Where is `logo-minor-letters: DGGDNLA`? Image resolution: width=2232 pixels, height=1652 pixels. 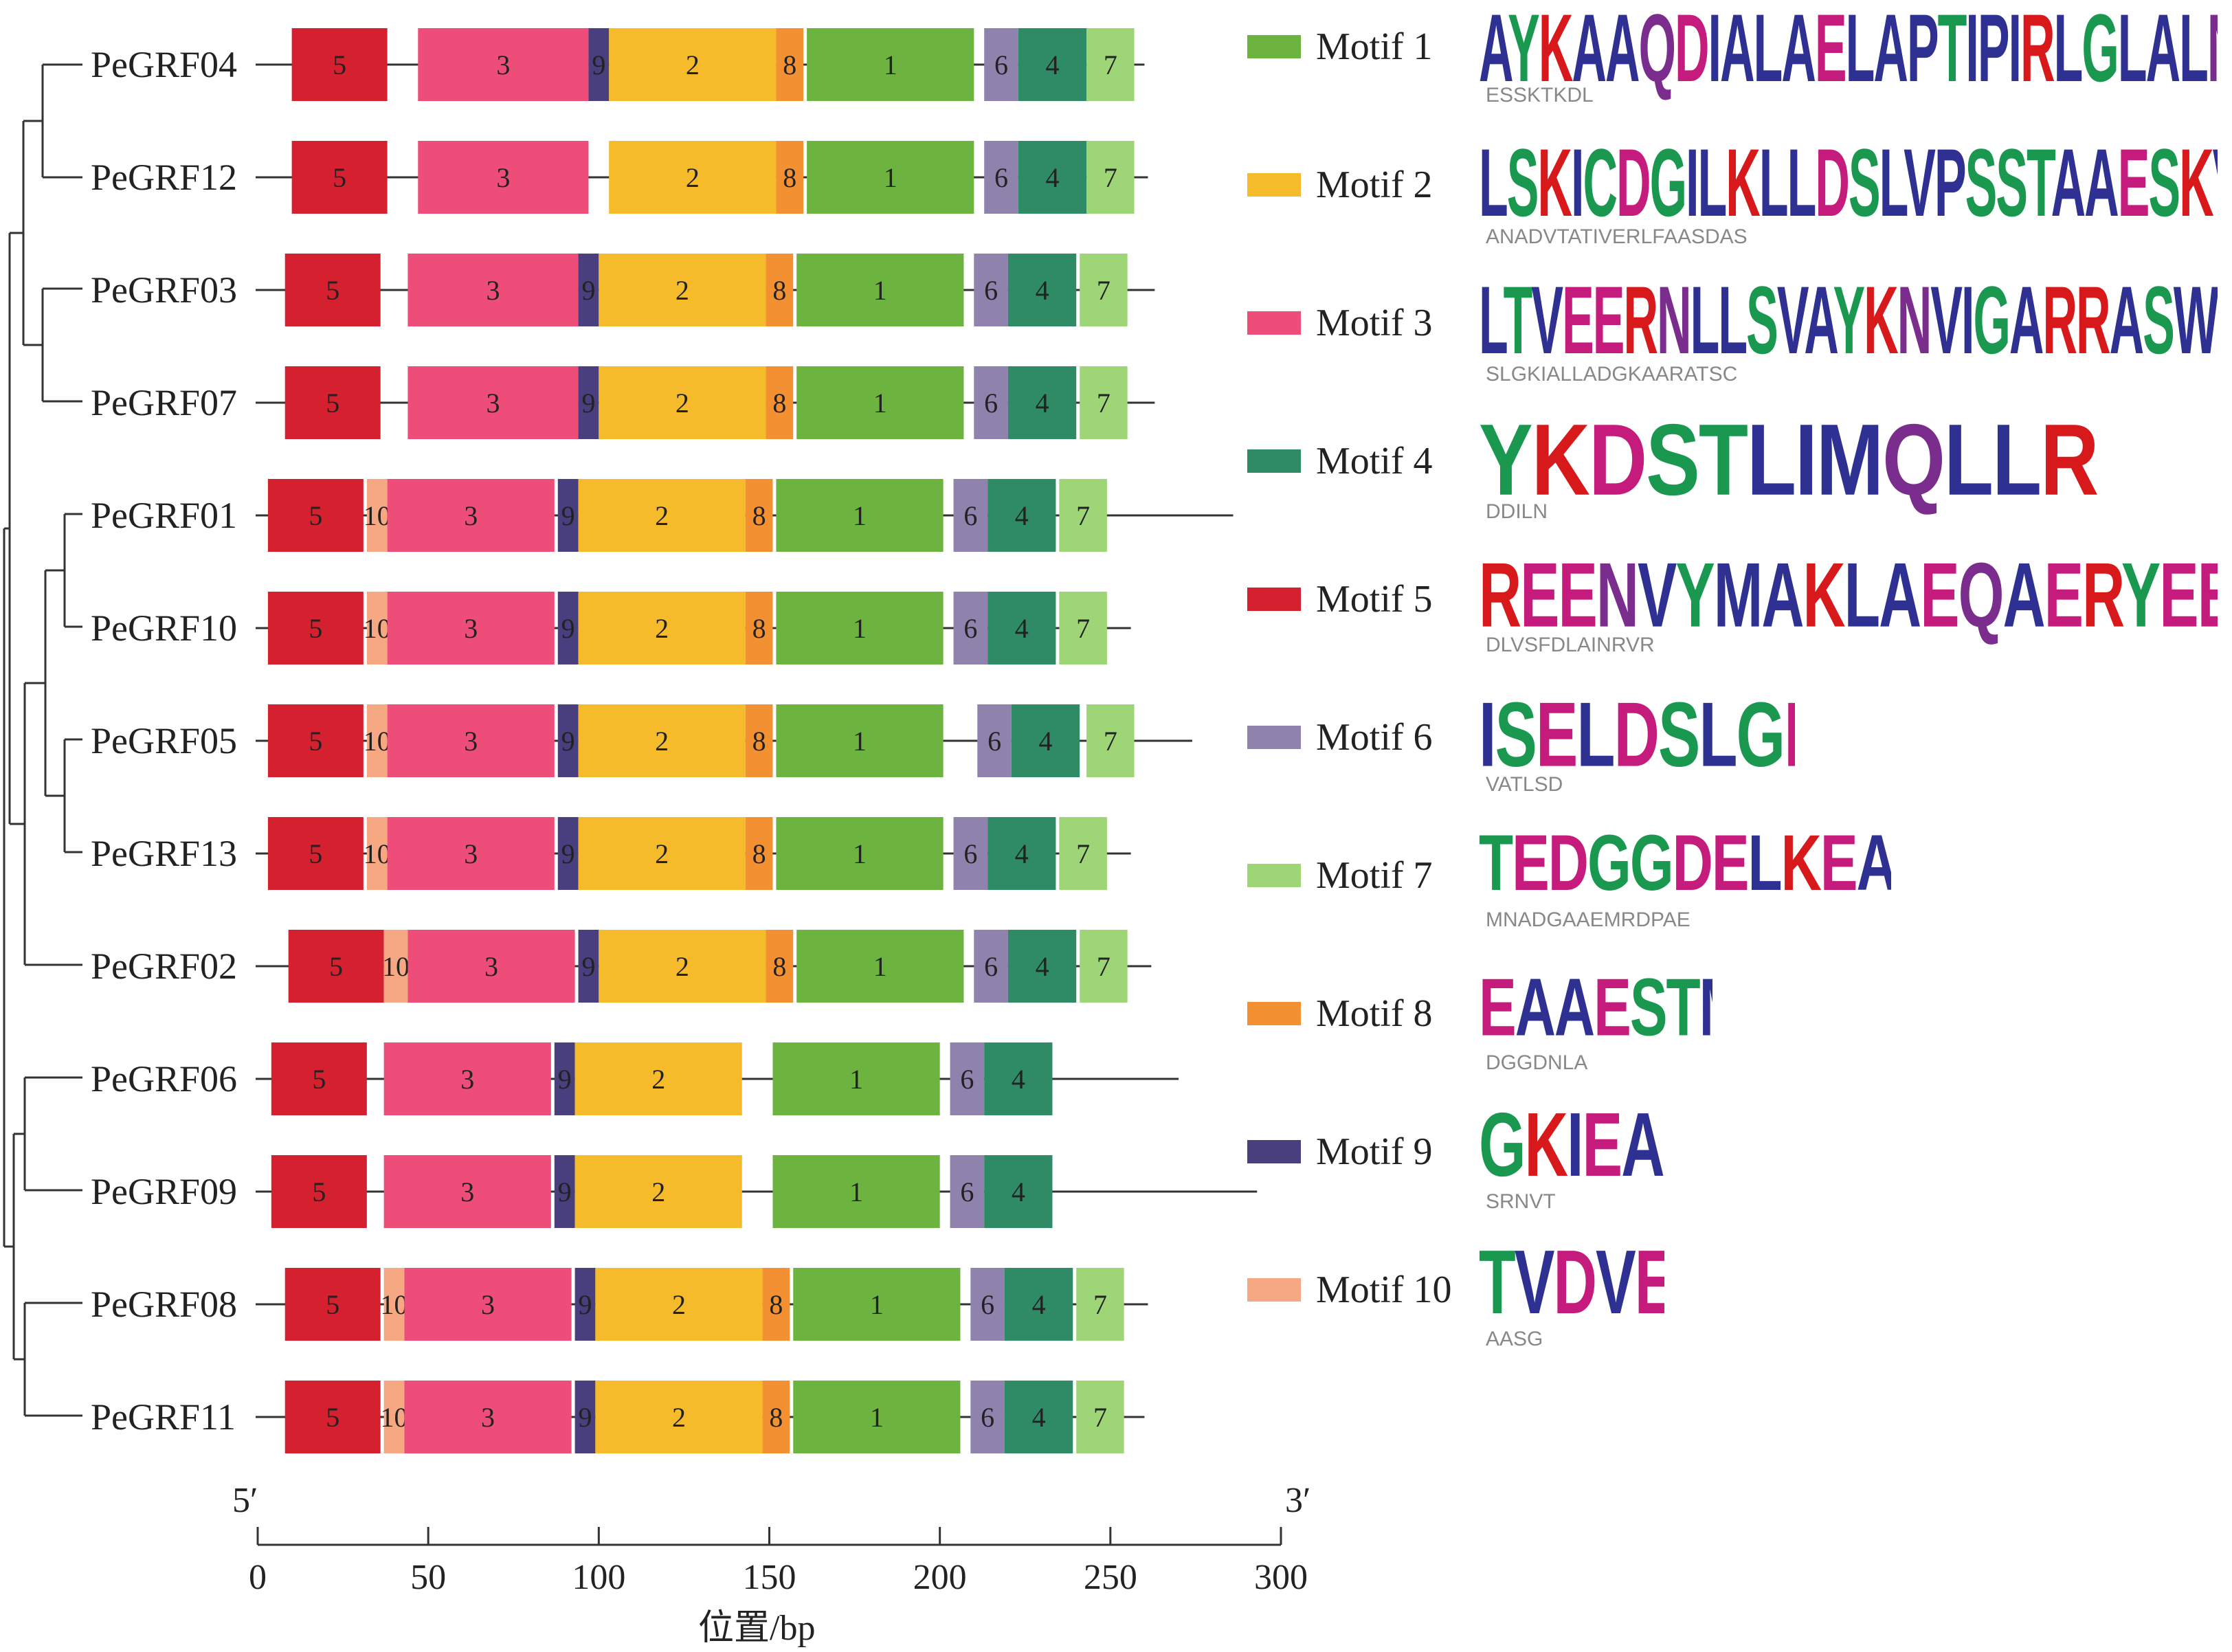
logo-minor-letters: DGGDNLA is located at coordinates (1537, 1062).